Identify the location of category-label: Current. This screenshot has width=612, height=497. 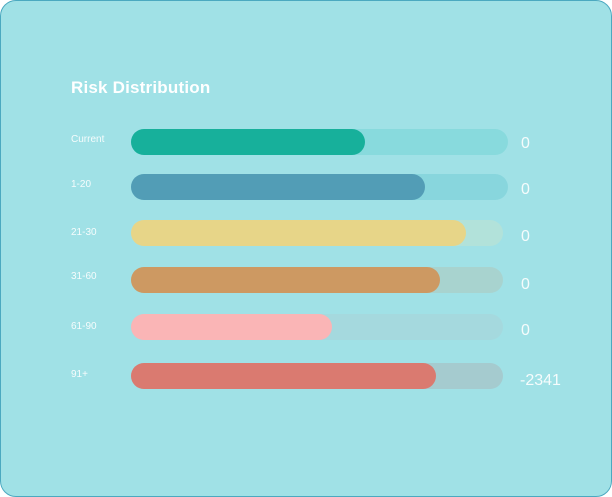
(88, 139).